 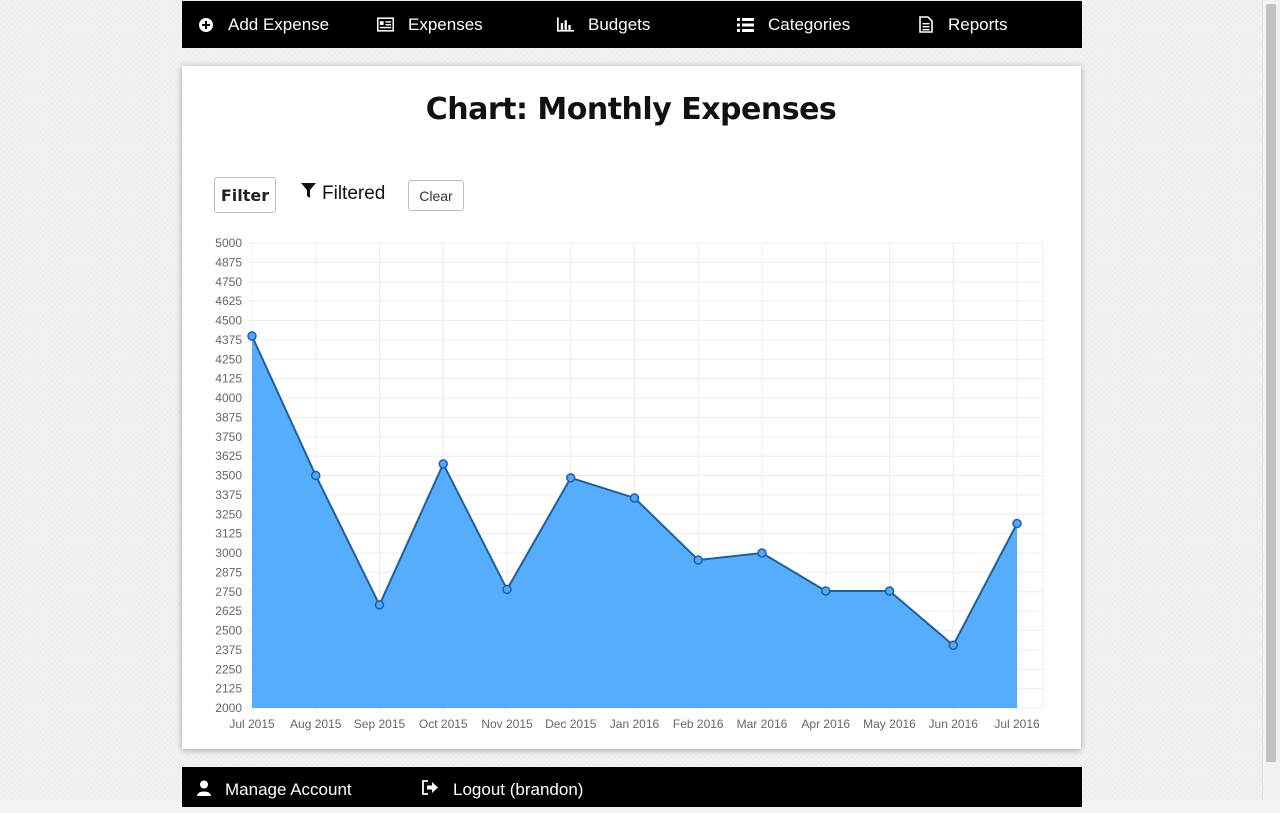 I want to click on list-icon, so click(x=745, y=24).